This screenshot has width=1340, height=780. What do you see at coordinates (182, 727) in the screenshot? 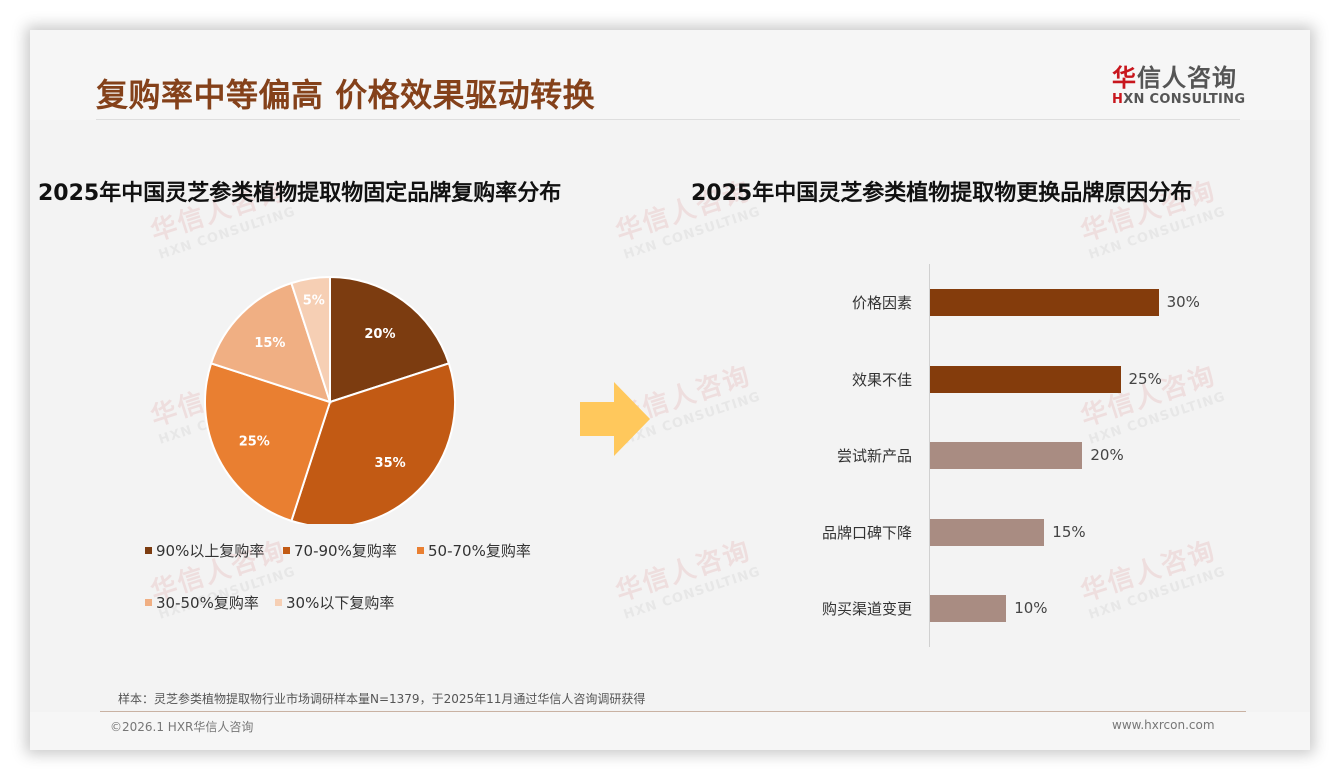
I see `copyright: ©2026.1 HXR华信人咨询` at bounding box center [182, 727].